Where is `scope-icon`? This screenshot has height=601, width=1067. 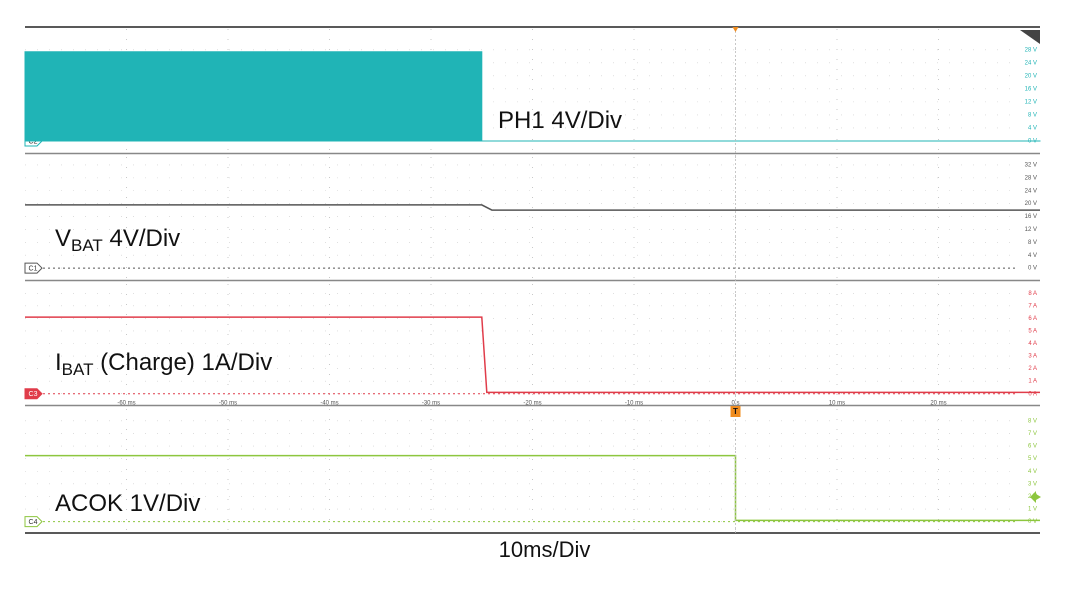 scope-icon is located at coordinates (1030, 37).